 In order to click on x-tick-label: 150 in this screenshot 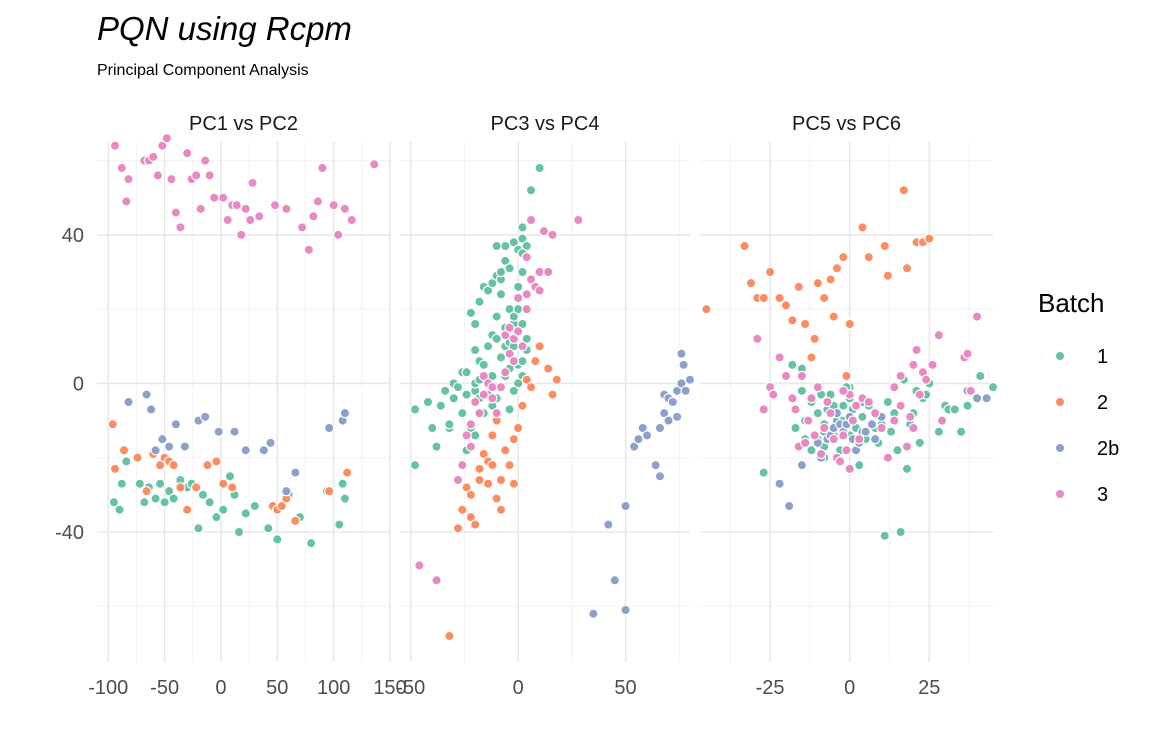, I will do `click(389, 688)`.